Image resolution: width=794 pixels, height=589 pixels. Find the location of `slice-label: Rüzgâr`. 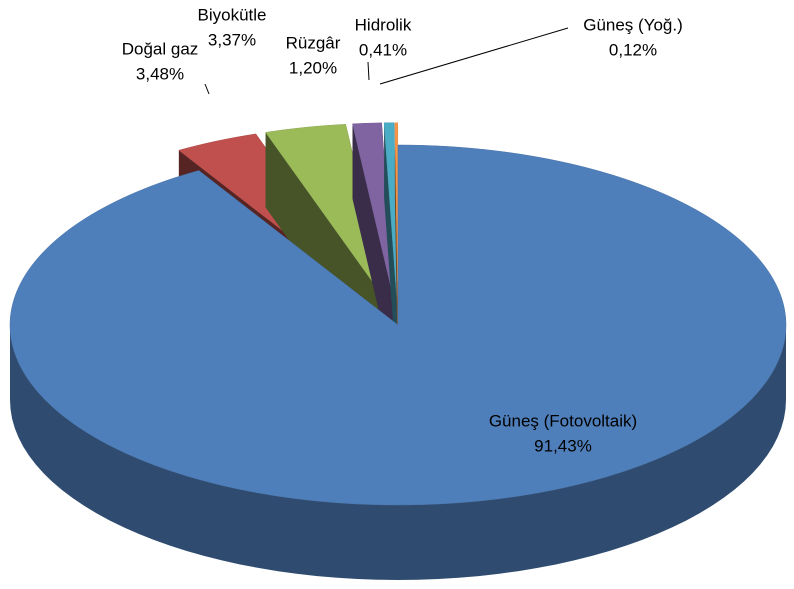

slice-label: Rüzgâr is located at coordinates (313, 42).